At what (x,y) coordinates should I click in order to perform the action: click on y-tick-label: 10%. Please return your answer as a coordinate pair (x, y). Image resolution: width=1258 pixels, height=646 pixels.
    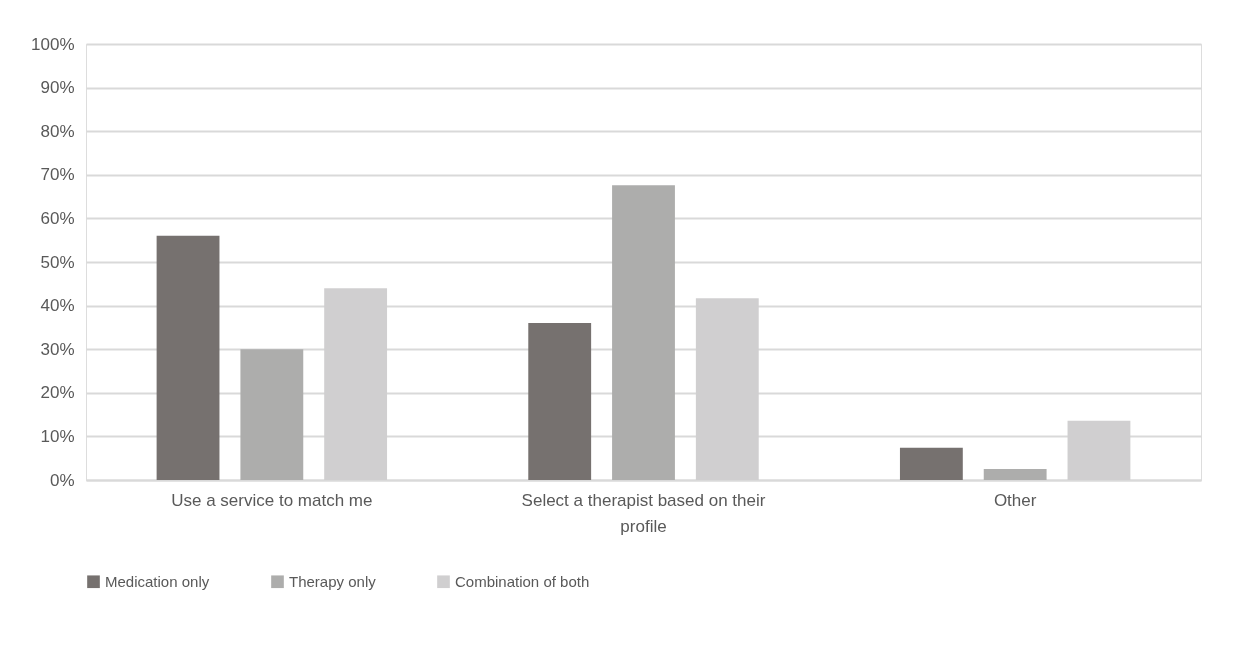
    Looking at the image, I should click on (57, 436).